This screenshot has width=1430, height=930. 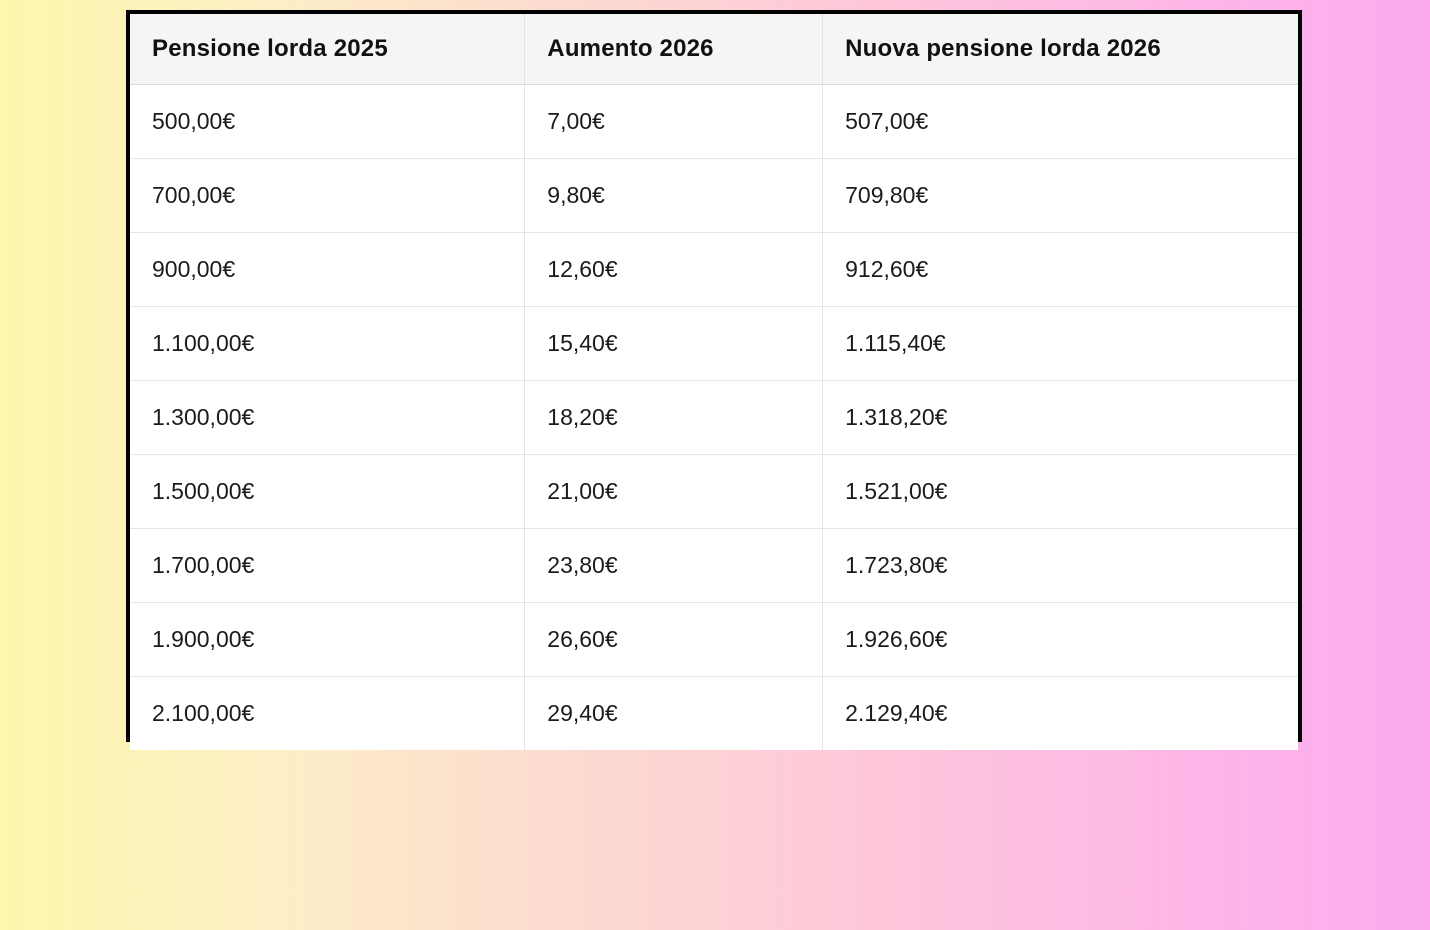 I want to click on table-cell: 1.723,80€, so click(x=1060, y=565).